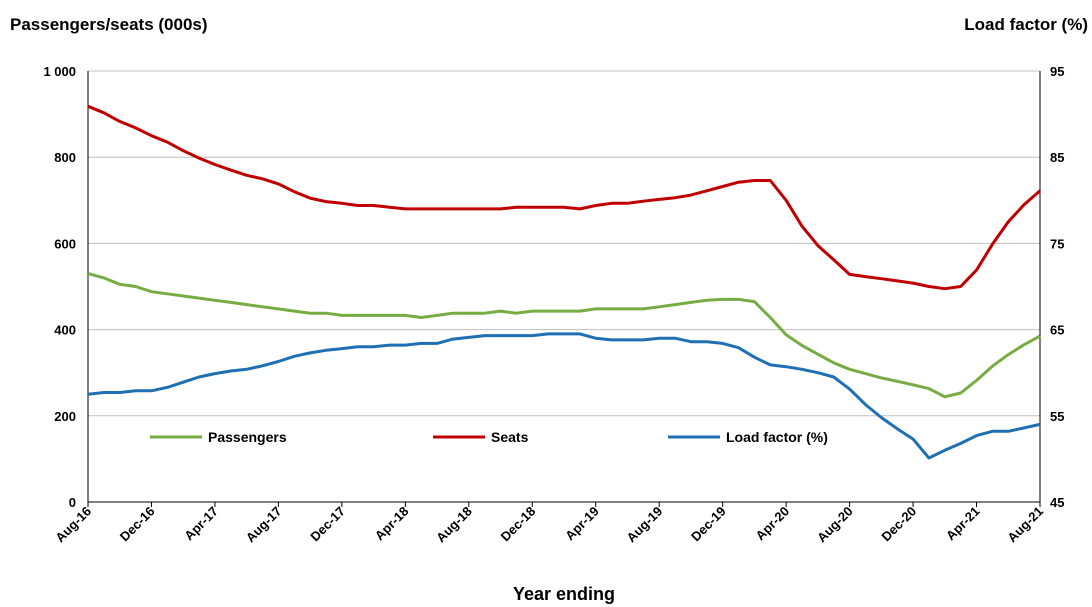  Describe the element at coordinates (898, 524) in the screenshot. I see `x-tick-label: Dec-20` at that location.